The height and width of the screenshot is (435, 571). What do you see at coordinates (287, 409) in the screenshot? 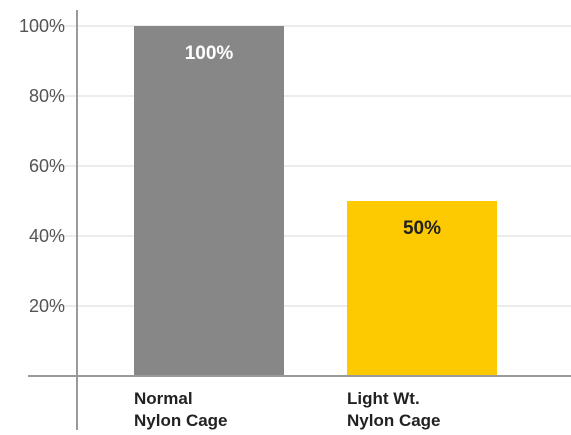
I see `x-axis-category-labels: Normal Nylon Cage Light Wt. Nylon Cage` at bounding box center [287, 409].